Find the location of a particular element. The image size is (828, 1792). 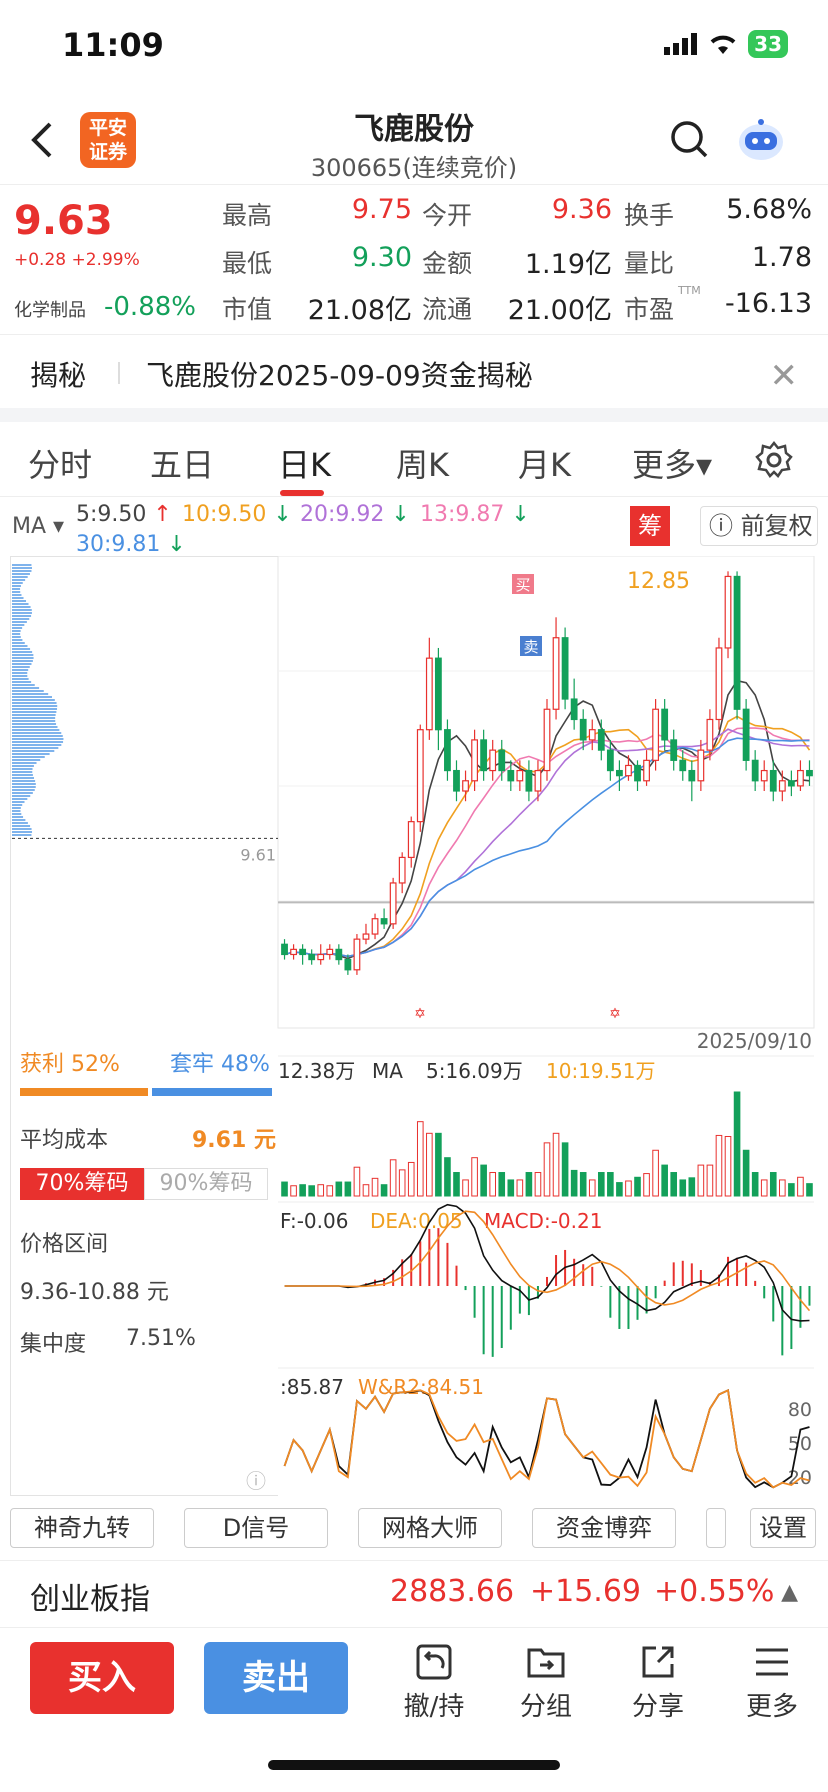

quote-label: 金额 is located at coordinates (447, 263).